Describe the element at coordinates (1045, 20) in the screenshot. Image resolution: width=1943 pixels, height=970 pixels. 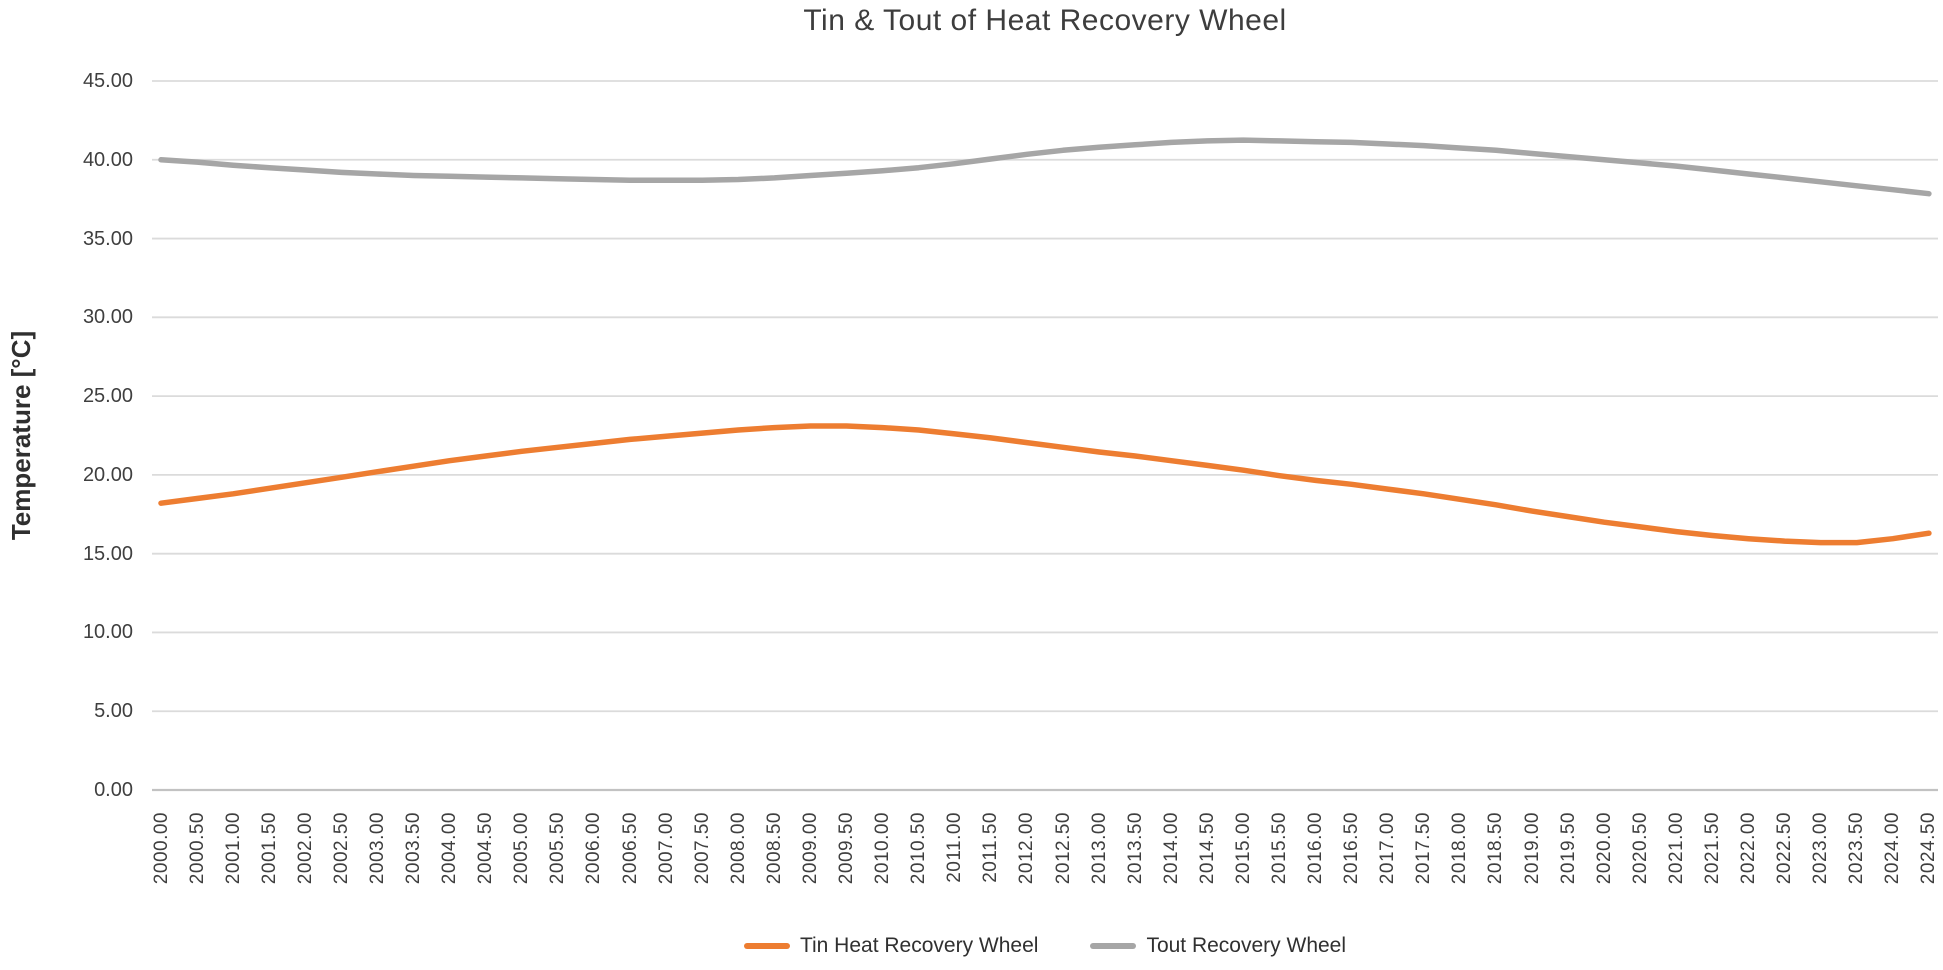
I see `chart-title: Tin & Tout of Heat Recovery Wheel` at that location.